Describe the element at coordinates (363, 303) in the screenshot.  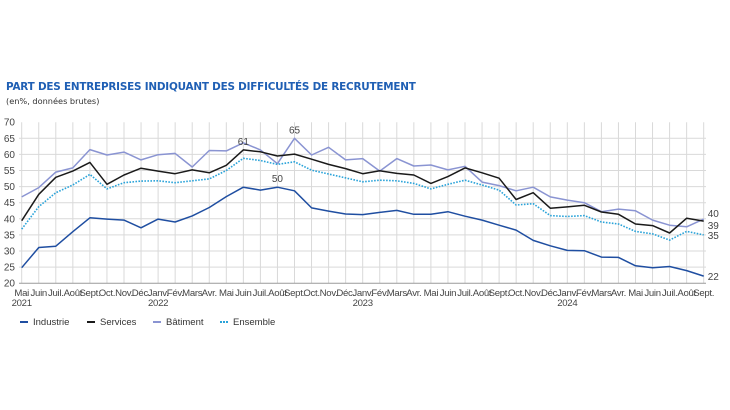
I see `x-year-label: 2023` at that location.